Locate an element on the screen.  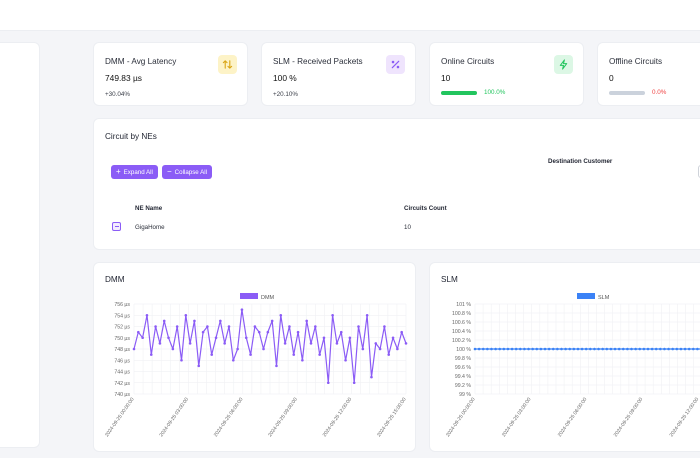
top-bar is located at coordinates (350, 15).